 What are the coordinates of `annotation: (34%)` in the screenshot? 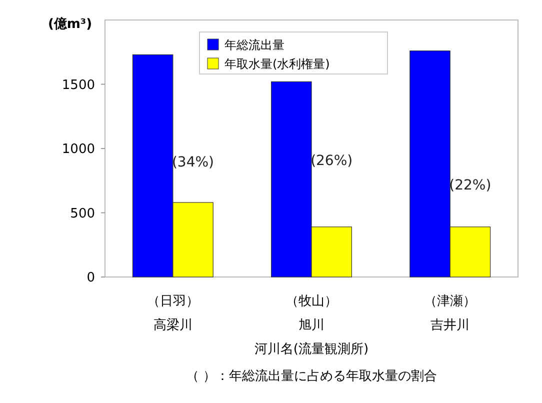 It's located at (193, 162).